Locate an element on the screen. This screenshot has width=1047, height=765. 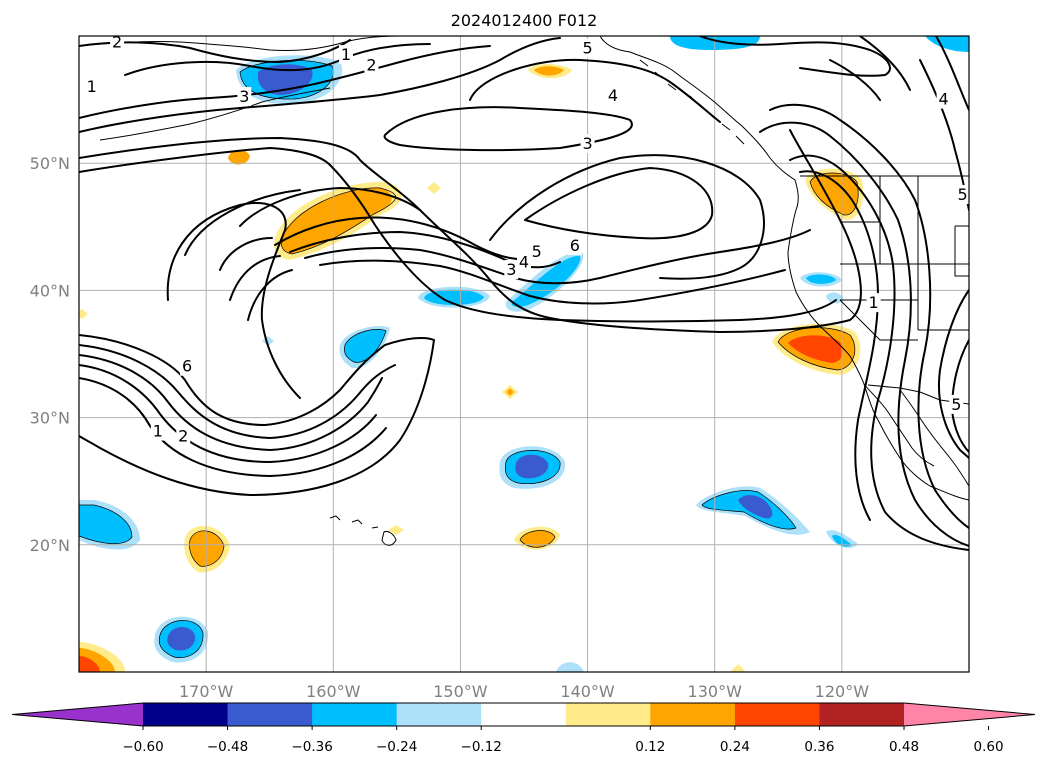
contour-label: 3 is located at coordinates (511, 269).